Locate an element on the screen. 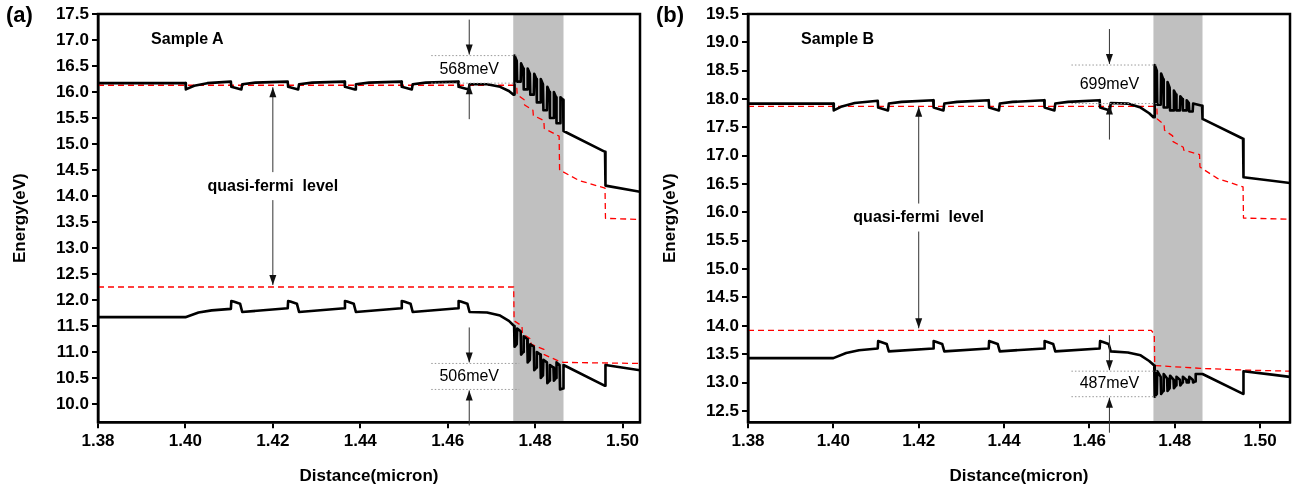 This screenshot has height=495, width=1300. chart-title: (a) is located at coordinates (19, 15).